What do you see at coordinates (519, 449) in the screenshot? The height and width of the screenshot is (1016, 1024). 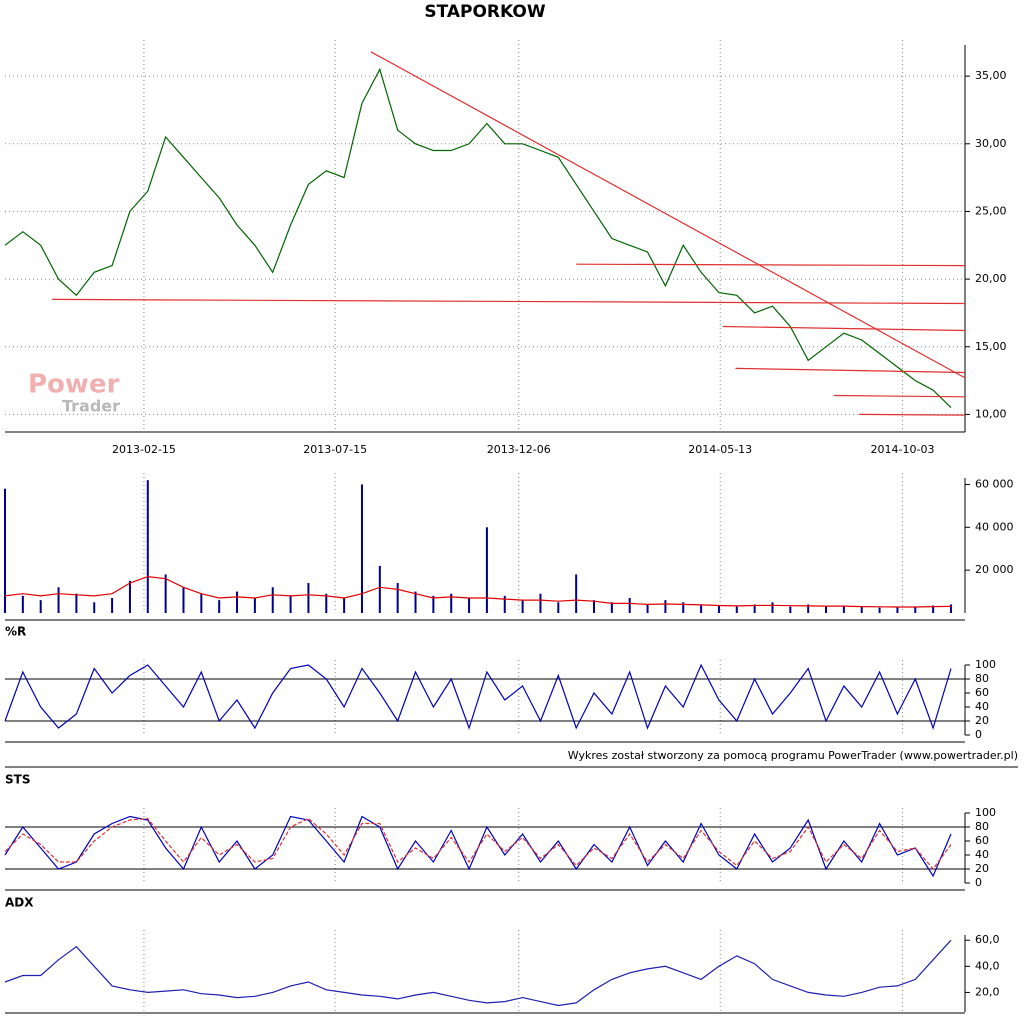 I see `x-tick-label: 2013-12-06` at bounding box center [519, 449].